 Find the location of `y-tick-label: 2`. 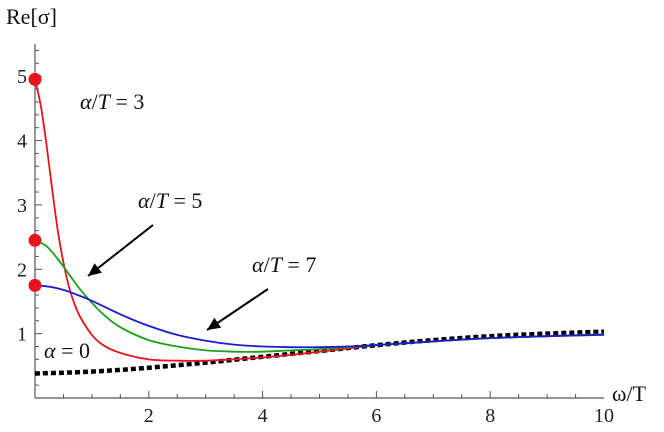

y-tick-label: 2 is located at coordinates (22, 270).